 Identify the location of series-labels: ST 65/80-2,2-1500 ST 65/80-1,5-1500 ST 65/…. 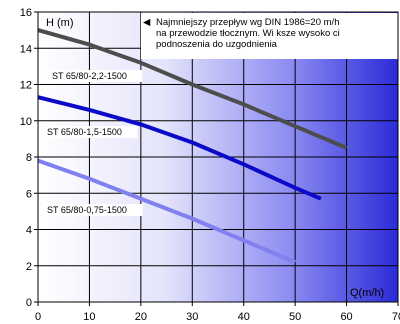
(94, 143).